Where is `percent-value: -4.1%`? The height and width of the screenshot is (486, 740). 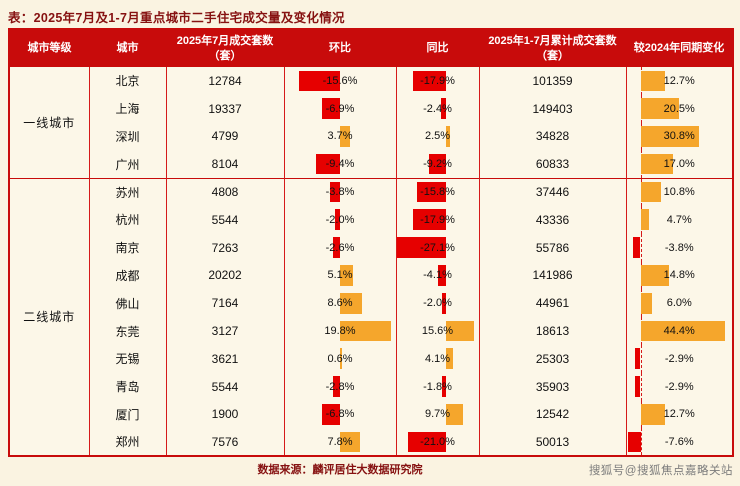 percent-value: -4.1% is located at coordinates (437, 275).